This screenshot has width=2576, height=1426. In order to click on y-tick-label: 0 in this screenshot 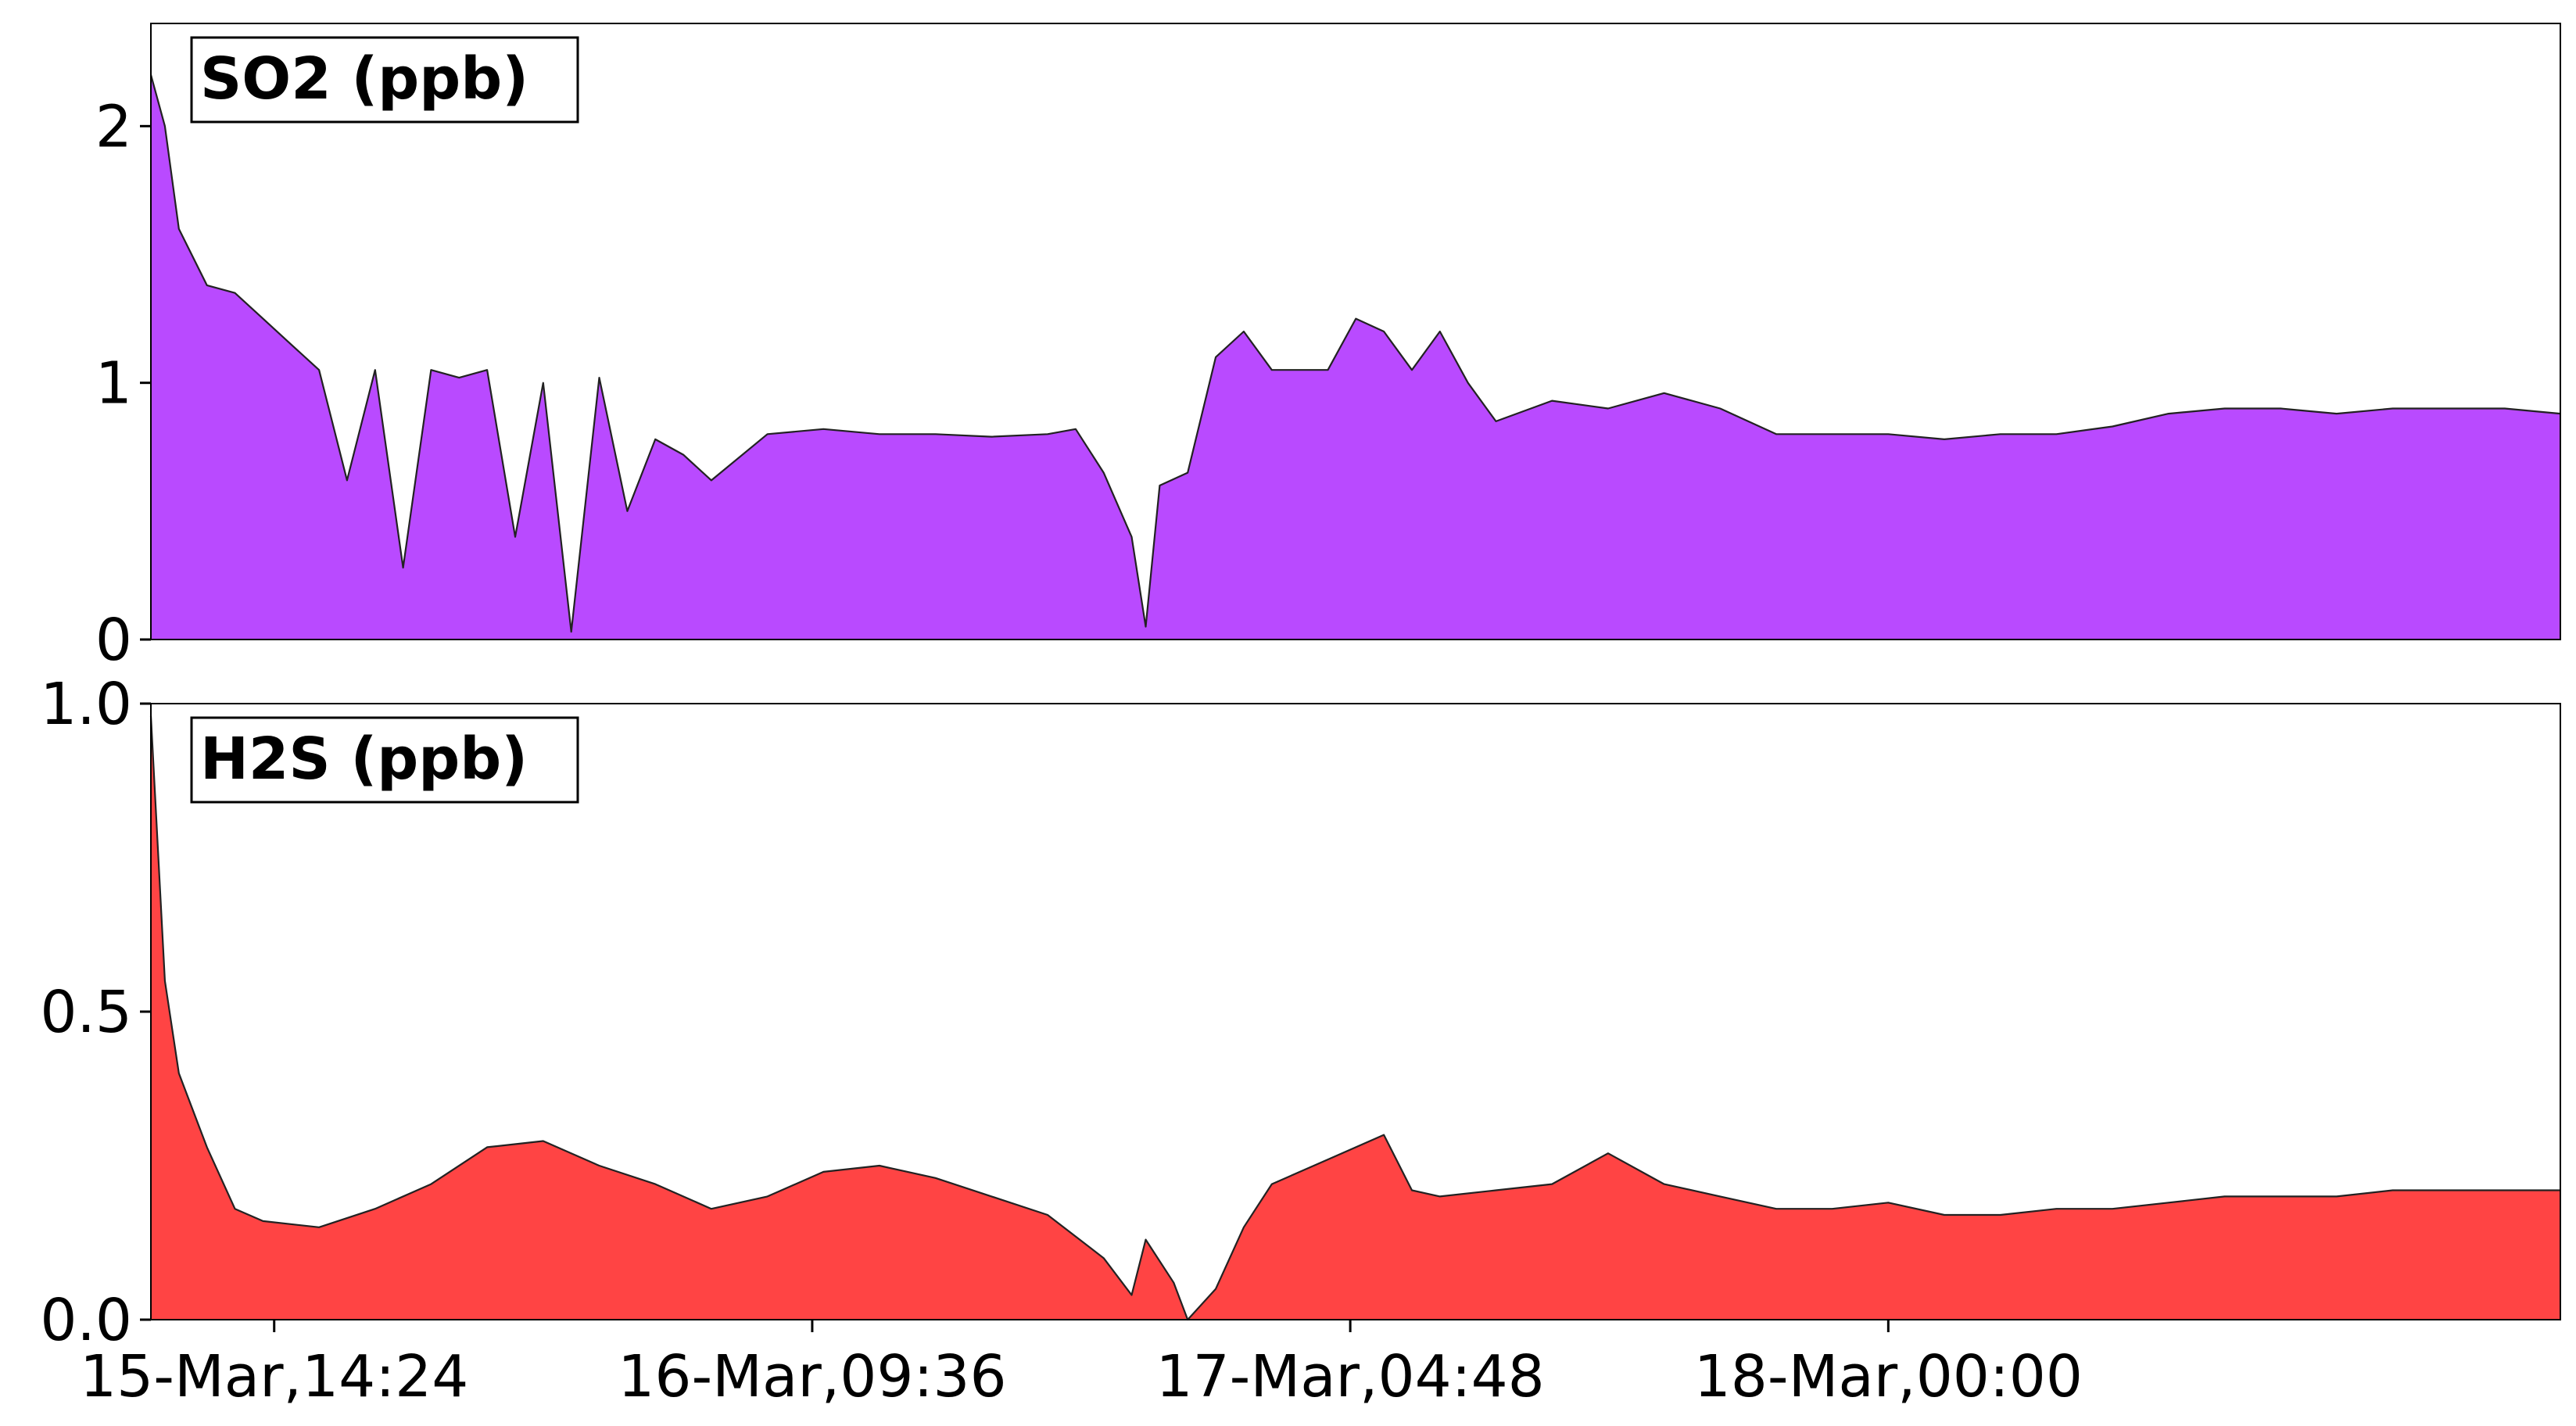, I will do `click(113, 640)`.